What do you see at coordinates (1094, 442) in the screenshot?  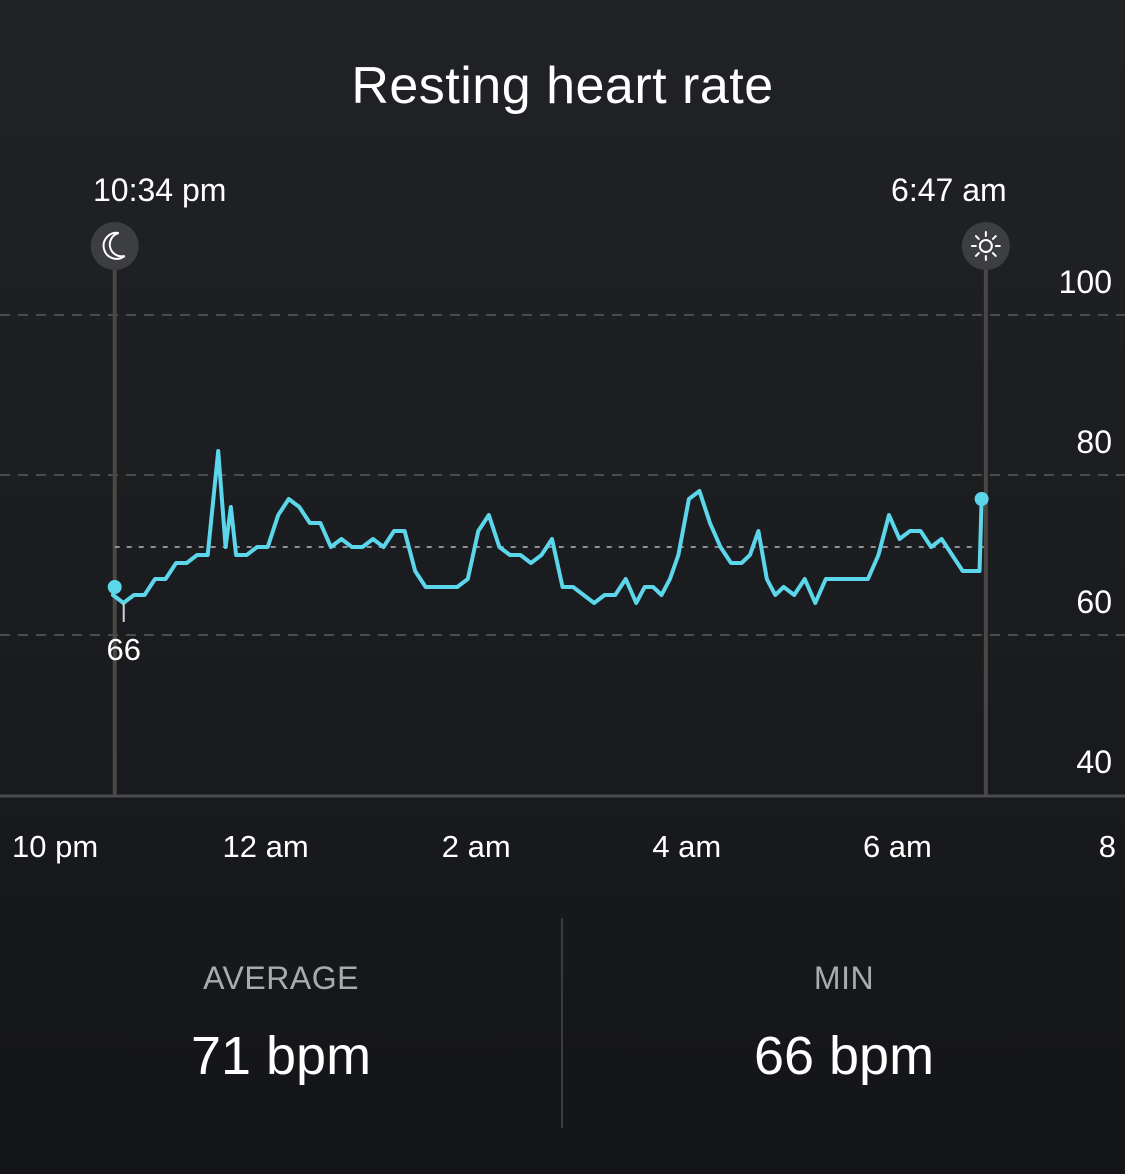 I see `y-tick-label: 80` at bounding box center [1094, 442].